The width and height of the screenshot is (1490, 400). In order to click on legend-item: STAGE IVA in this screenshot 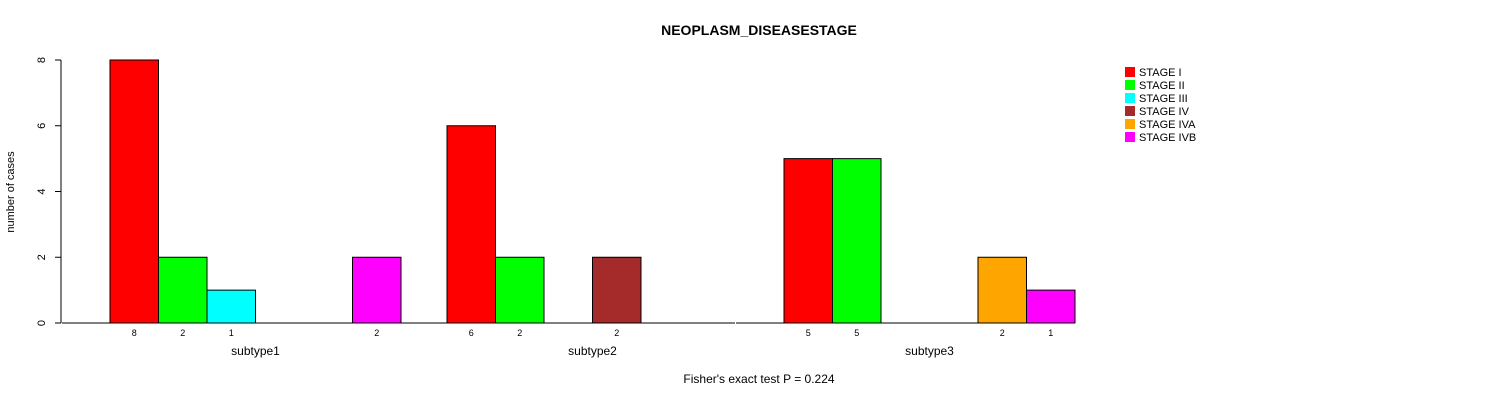, I will do `click(1160, 125)`.